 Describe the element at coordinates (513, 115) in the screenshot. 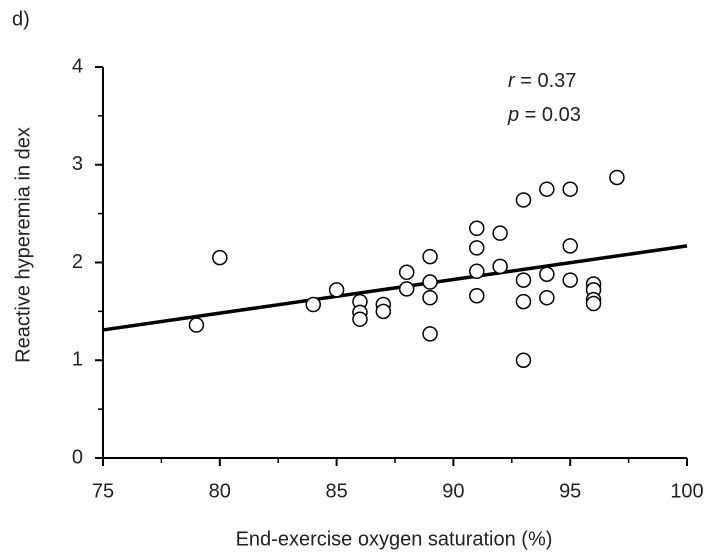

I see `annotation-symbol: p` at that location.